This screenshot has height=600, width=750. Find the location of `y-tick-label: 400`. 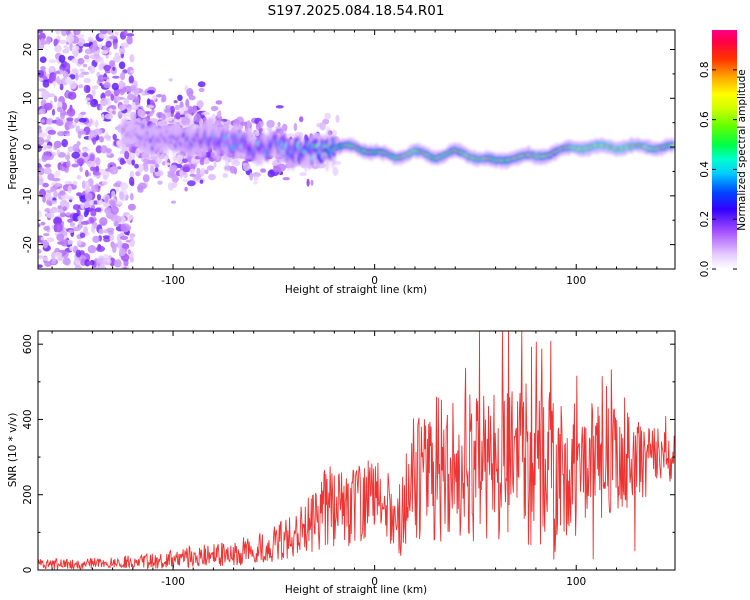

y-tick-label: 400 is located at coordinates (28, 419).